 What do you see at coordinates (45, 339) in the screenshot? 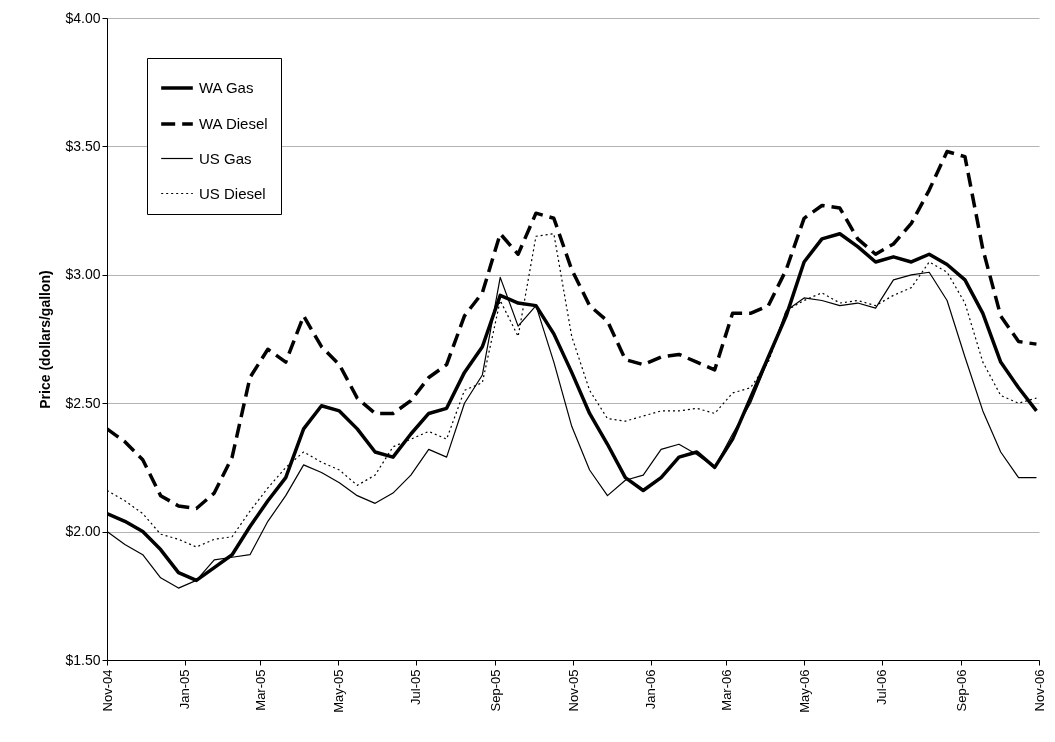
I see `y-axis-title: Price (dollars/gallon)` at bounding box center [45, 339].